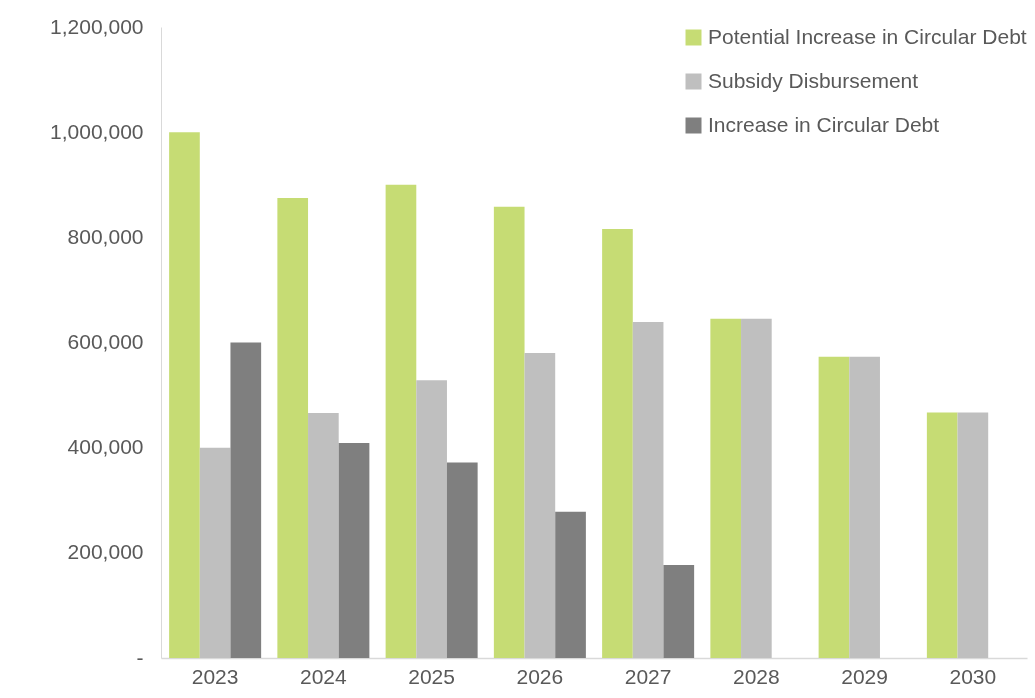  I want to click on y-tick-label: 400,000, so click(105, 447).